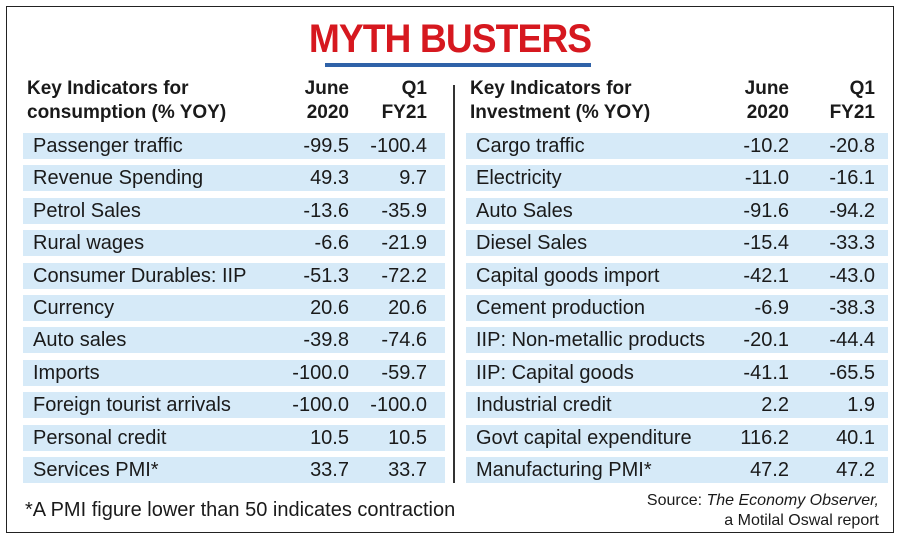 Image resolution: width=900 pixels, height=539 pixels. What do you see at coordinates (404, 372) in the screenshot?
I see `q1-fy21-value: -59.7` at bounding box center [404, 372].